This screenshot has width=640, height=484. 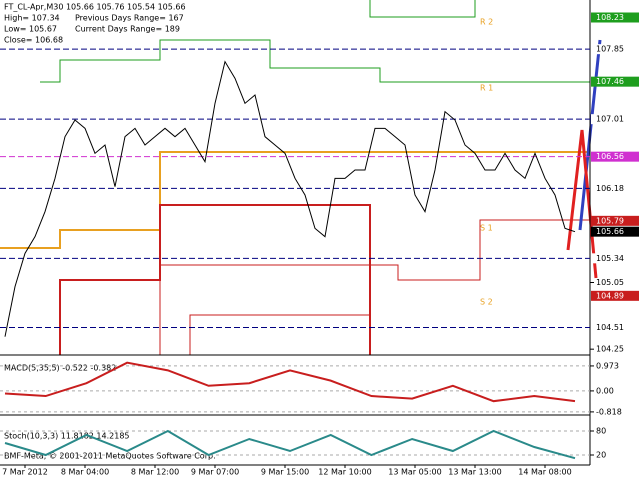 What do you see at coordinates (474, 472) in the screenshot?
I see `x-tick-label: 13 Mar 13:00` at bounding box center [474, 472].